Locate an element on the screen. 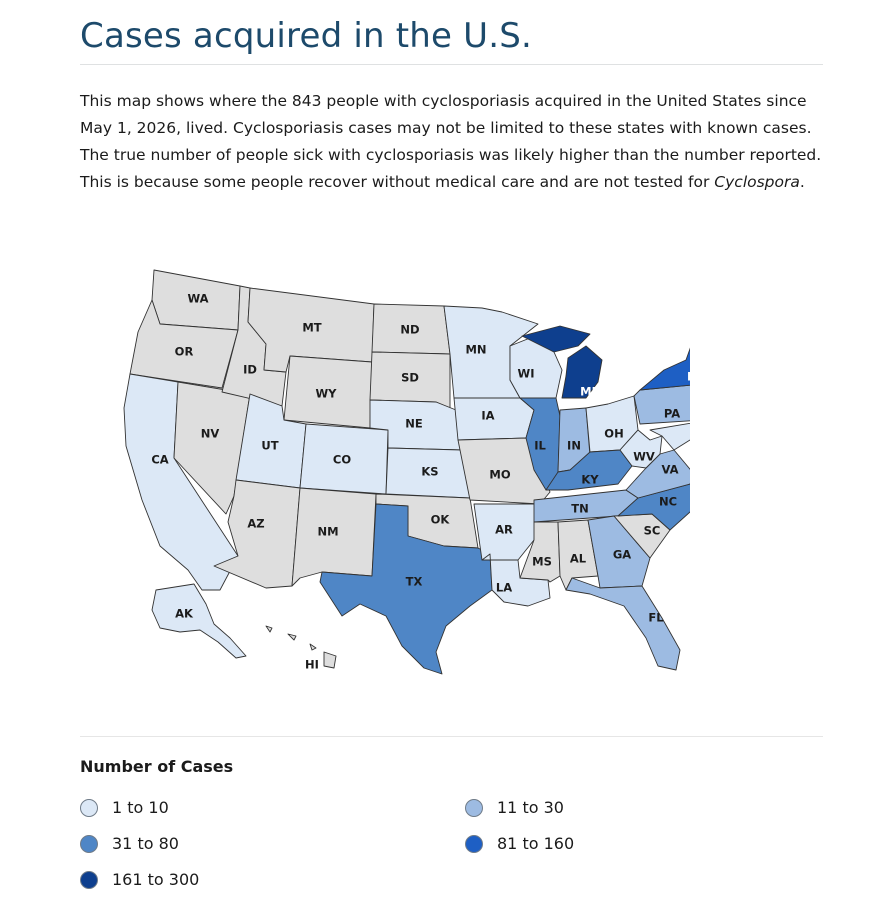 This screenshot has height=909, width=895. state-MD is located at coordinates (669, 436).